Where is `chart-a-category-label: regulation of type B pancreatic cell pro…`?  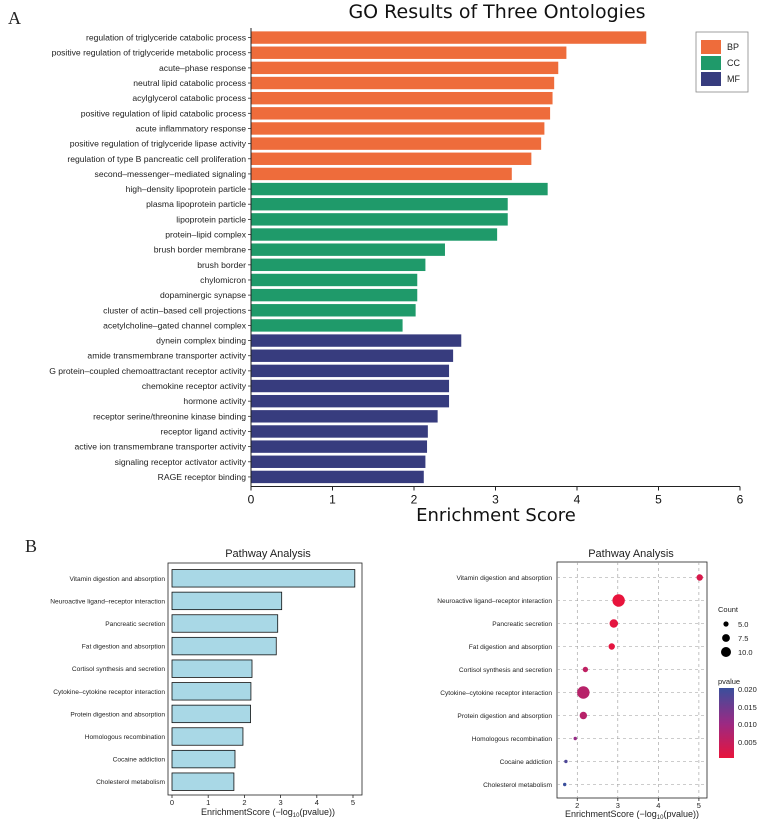
chart-a-category-label: regulation of type B pancreatic cell pro… is located at coordinates (156, 159).